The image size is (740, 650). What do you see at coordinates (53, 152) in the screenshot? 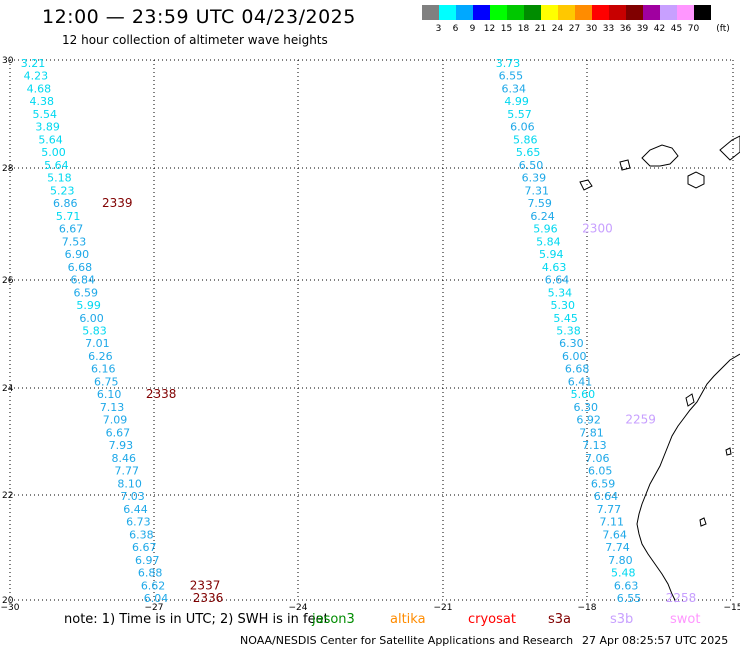
I see `wave-height-value: 5.00` at bounding box center [53, 152].